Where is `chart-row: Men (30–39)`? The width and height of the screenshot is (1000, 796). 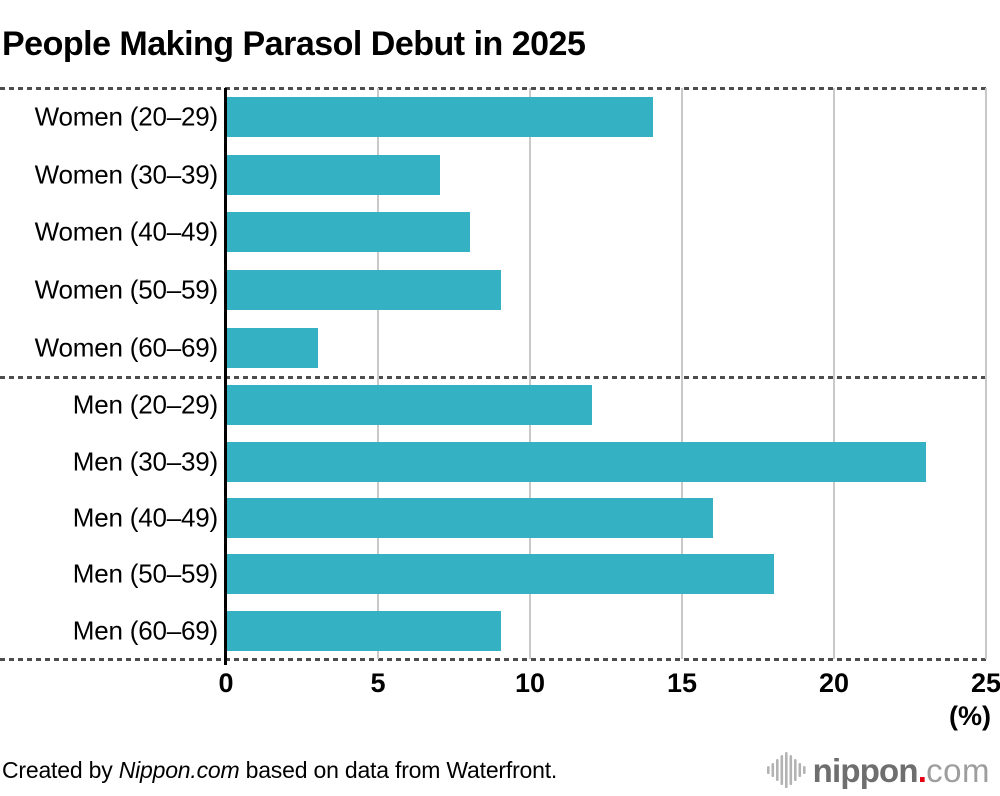
chart-row: Men (30–39) is located at coordinates (500, 461).